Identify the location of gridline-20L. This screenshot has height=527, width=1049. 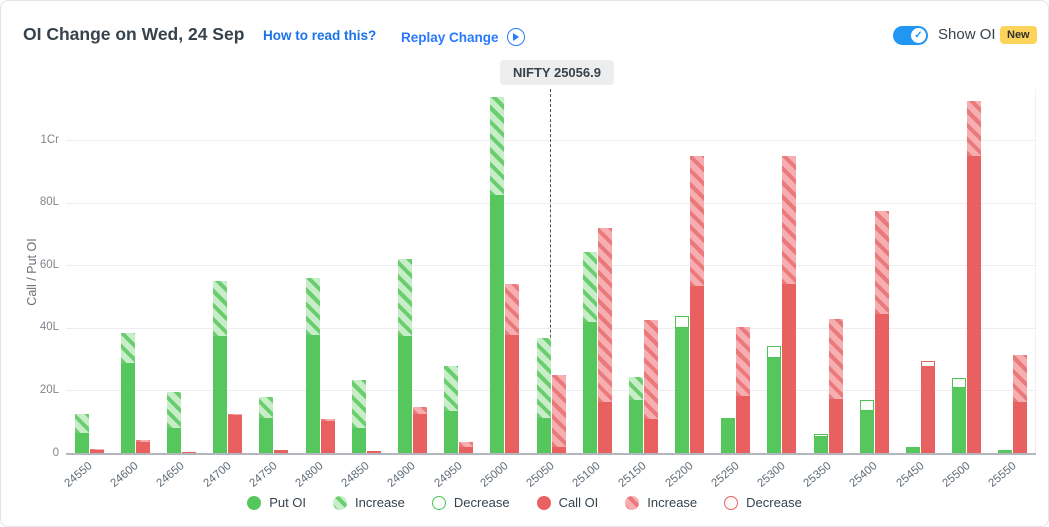
(551, 391).